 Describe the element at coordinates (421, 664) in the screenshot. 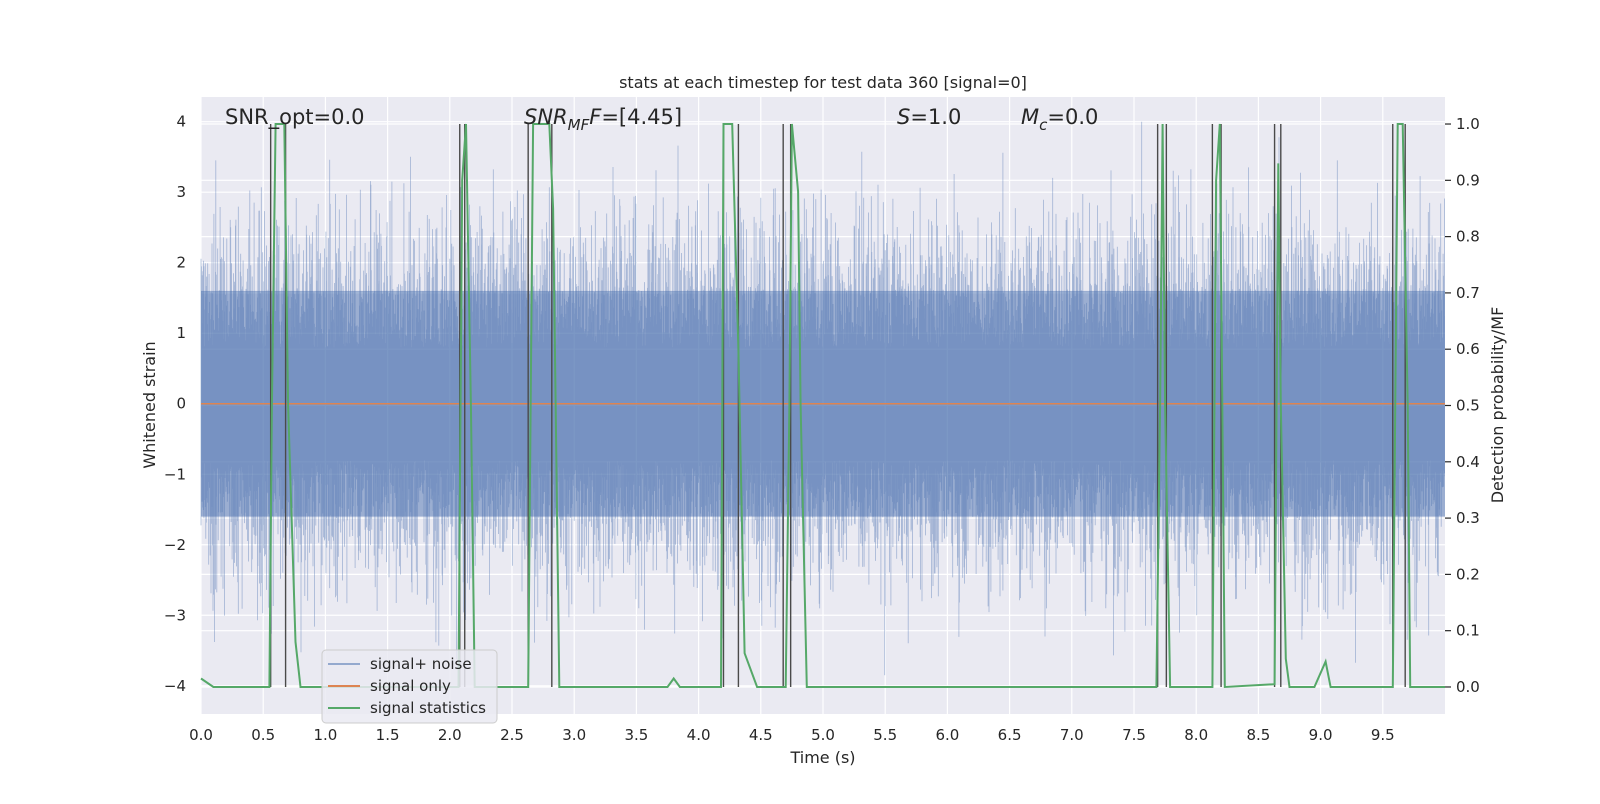

I see `legend-label-noise: signal+ noise` at that location.